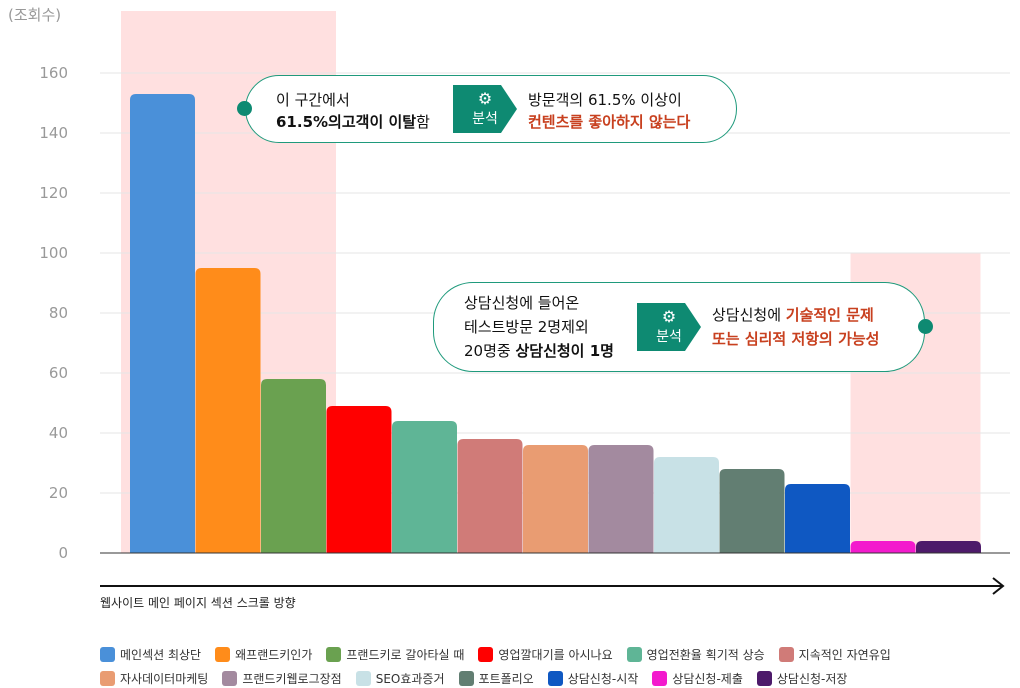 This screenshot has width=1020, height=688. What do you see at coordinates (292, 678) in the screenshot?
I see `legend-label: 프랜드키웹로그장점` at bounding box center [292, 678].